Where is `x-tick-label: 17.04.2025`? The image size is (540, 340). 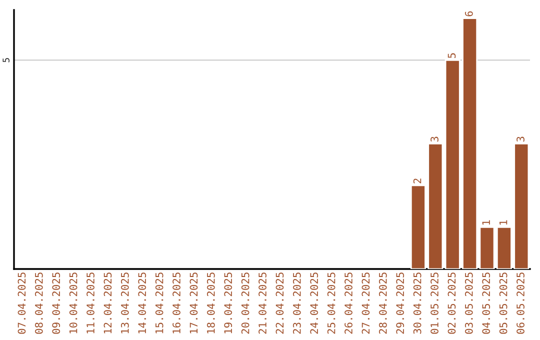 x-tick-label: 17.04.2025 is located at coordinates (194, 303).